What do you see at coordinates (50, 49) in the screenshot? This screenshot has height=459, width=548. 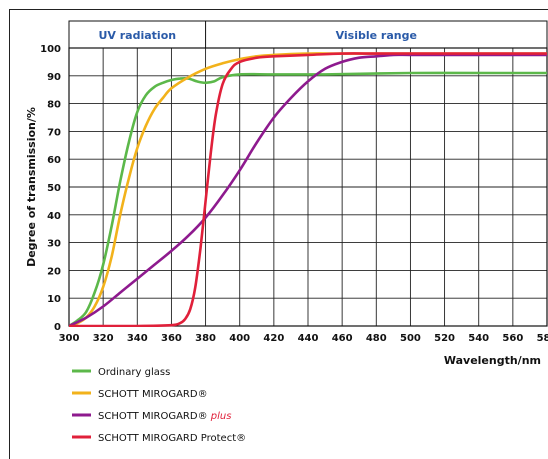 I see `y-tick-label: 100` at bounding box center [50, 49].